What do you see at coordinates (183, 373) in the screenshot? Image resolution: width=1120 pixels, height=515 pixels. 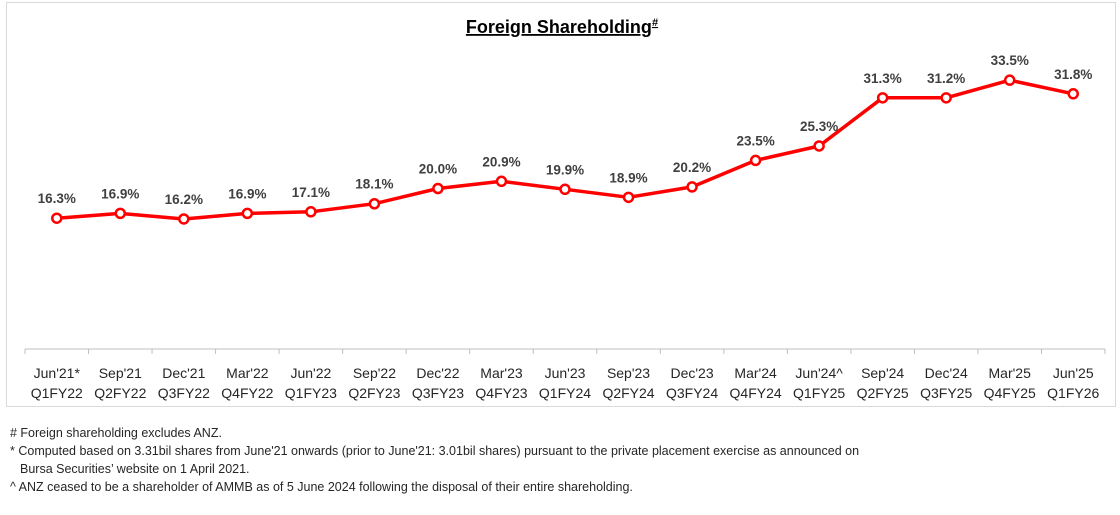 I see `x-tick-label-month: Dec'21` at bounding box center [183, 373].